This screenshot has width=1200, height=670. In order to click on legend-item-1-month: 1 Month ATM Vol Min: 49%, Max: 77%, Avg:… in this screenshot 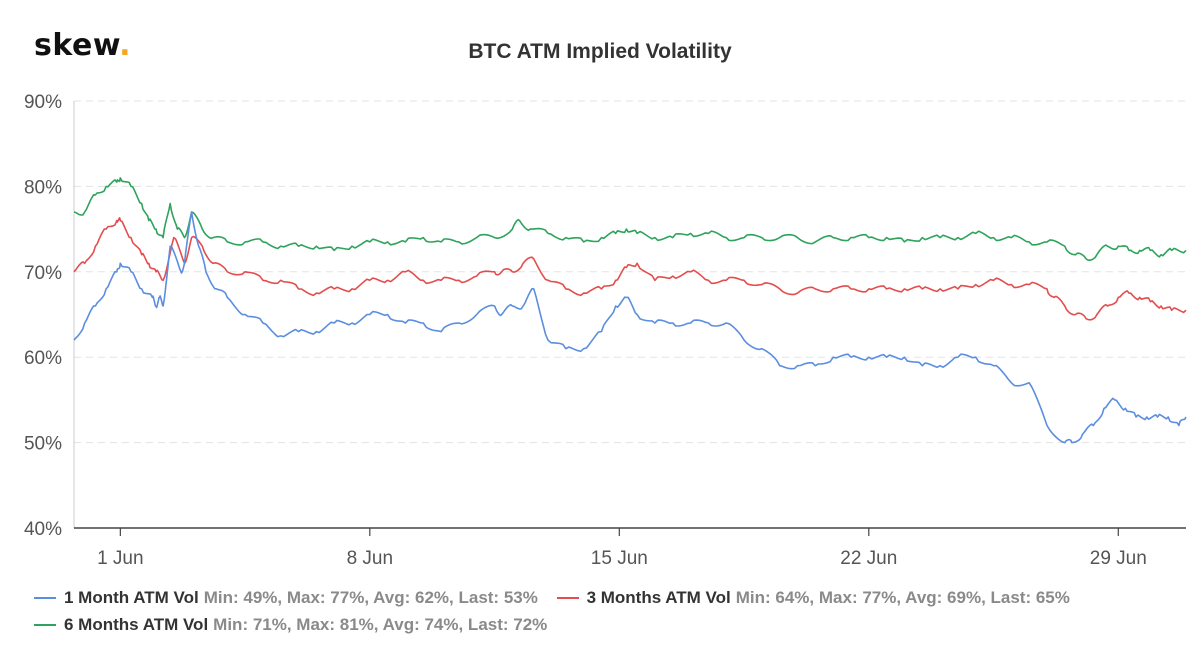, I will do `click(286, 598)`.